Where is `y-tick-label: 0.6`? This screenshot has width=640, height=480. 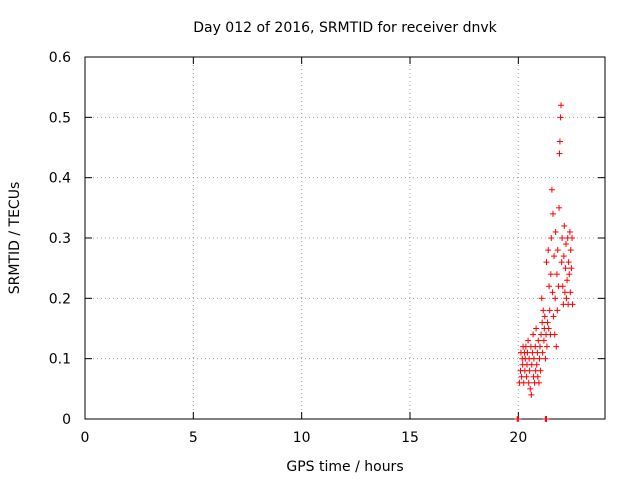
y-tick-label: 0.6 is located at coordinates (60, 58).